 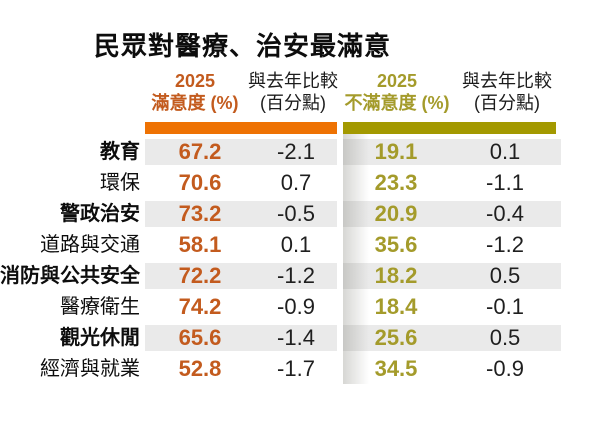 I want to click on table-row: 經濟與就業 52.8 -1.7 34.5 -0.9, so click(x=300, y=369).